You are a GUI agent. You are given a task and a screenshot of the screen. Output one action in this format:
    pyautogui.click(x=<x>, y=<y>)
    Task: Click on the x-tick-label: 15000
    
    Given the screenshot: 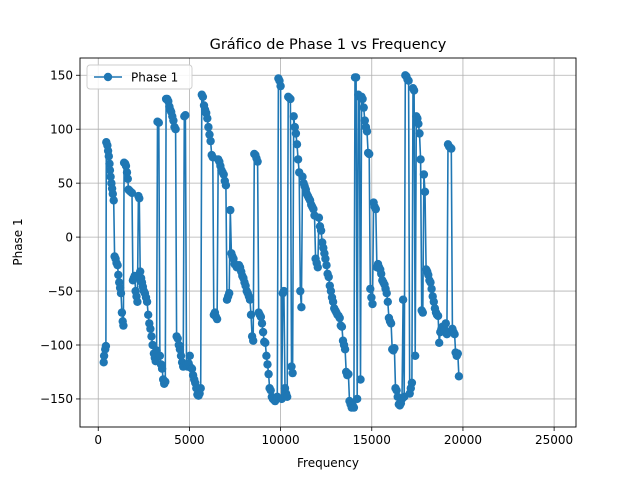 What is the action you would take?
    pyautogui.click(x=372, y=440)
    